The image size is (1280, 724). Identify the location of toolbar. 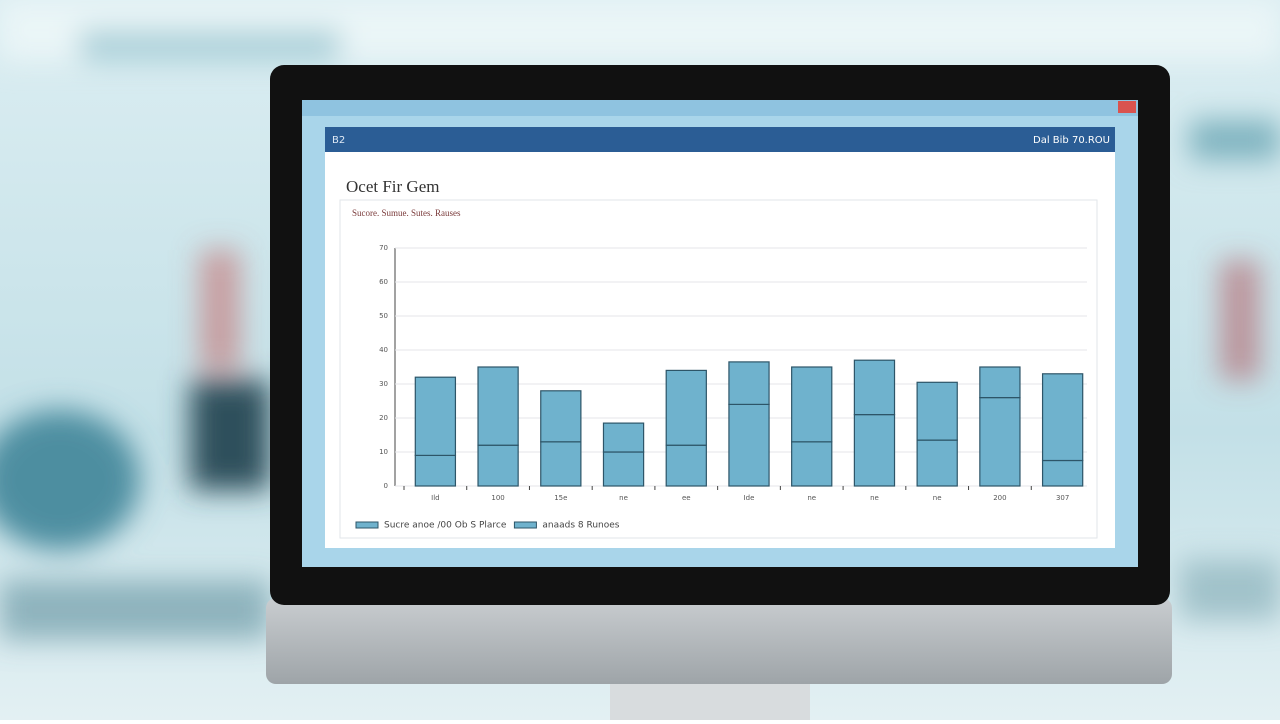
(720, 139).